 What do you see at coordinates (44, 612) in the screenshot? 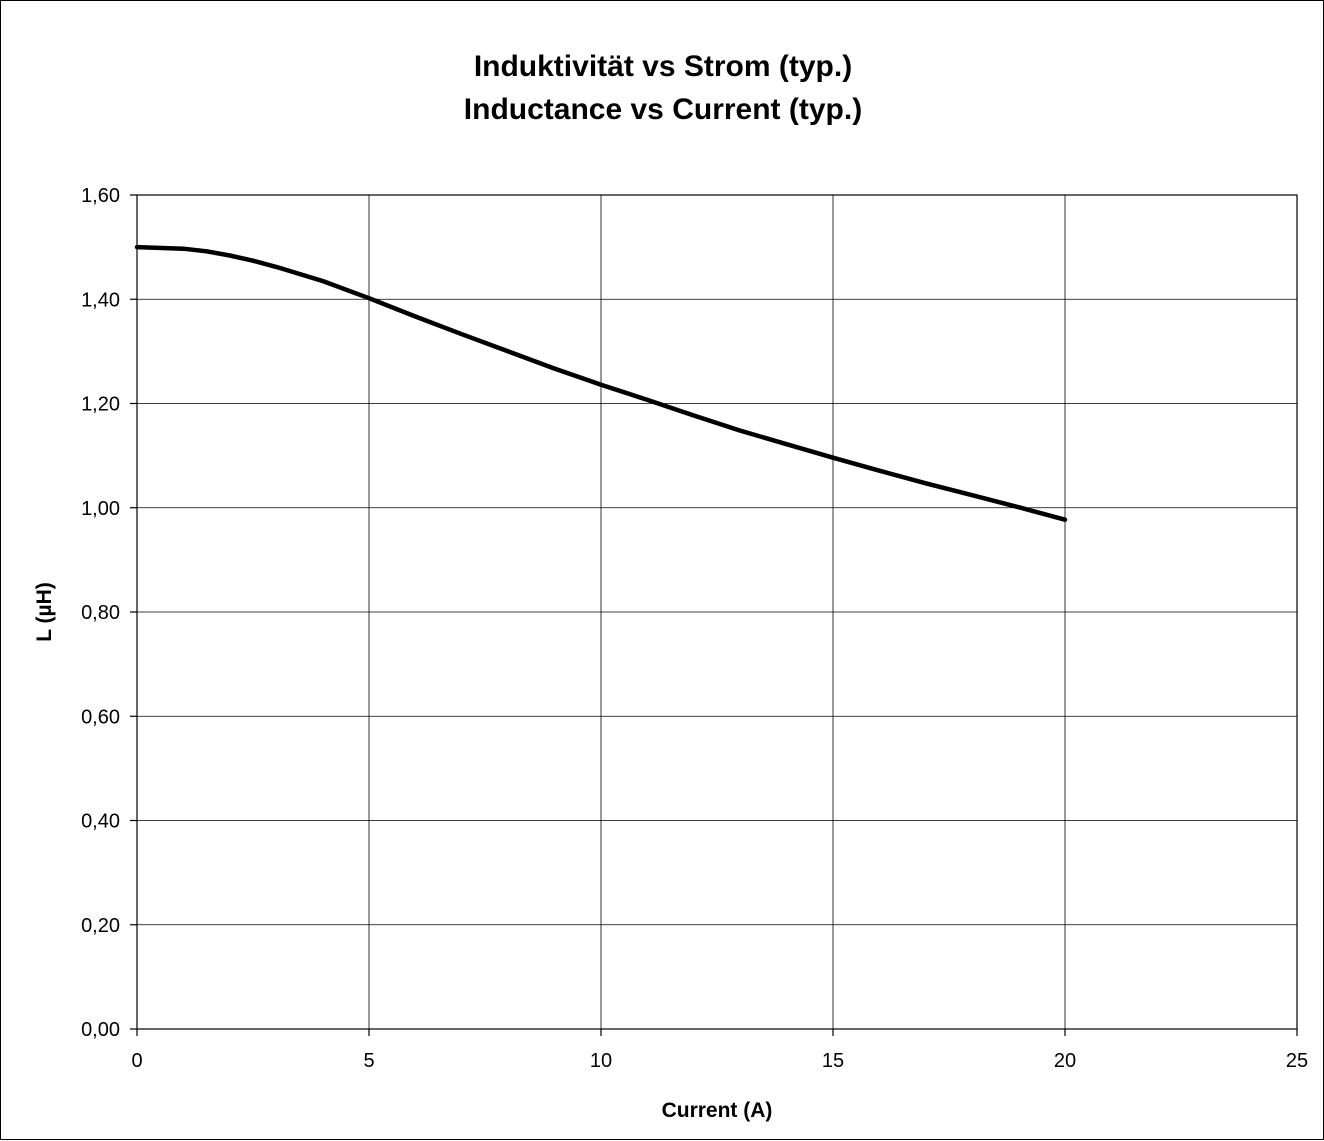
I see `y-axis-title: L (µH)` at bounding box center [44, 612].